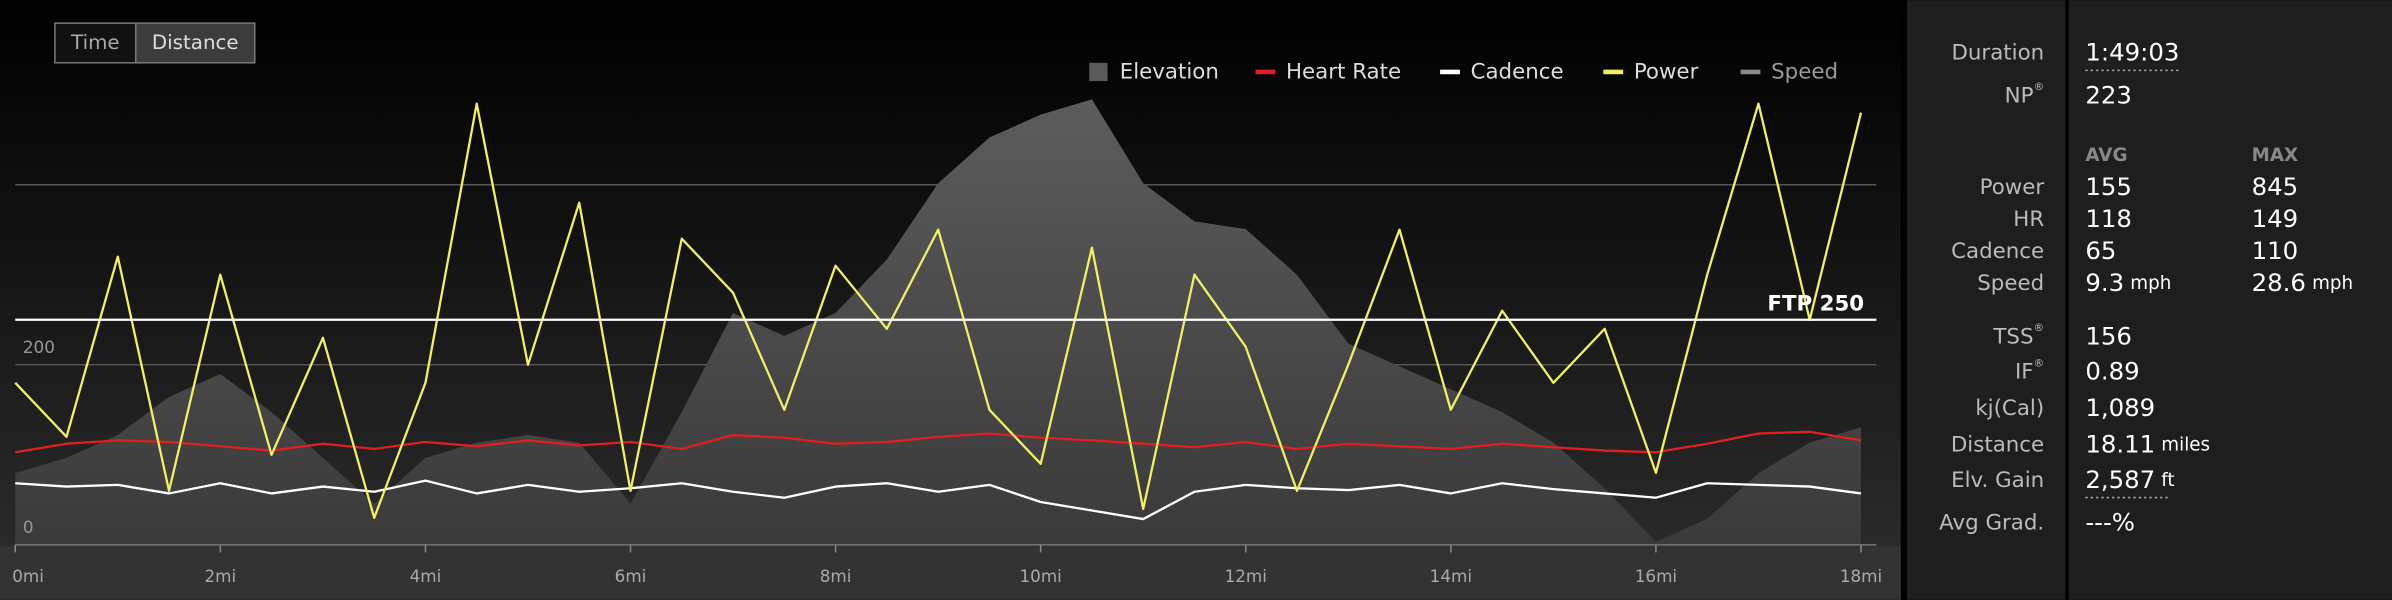 This screenshot has height=600, width=2392. I want to click on stat-value: 149, so click(2275, 218).